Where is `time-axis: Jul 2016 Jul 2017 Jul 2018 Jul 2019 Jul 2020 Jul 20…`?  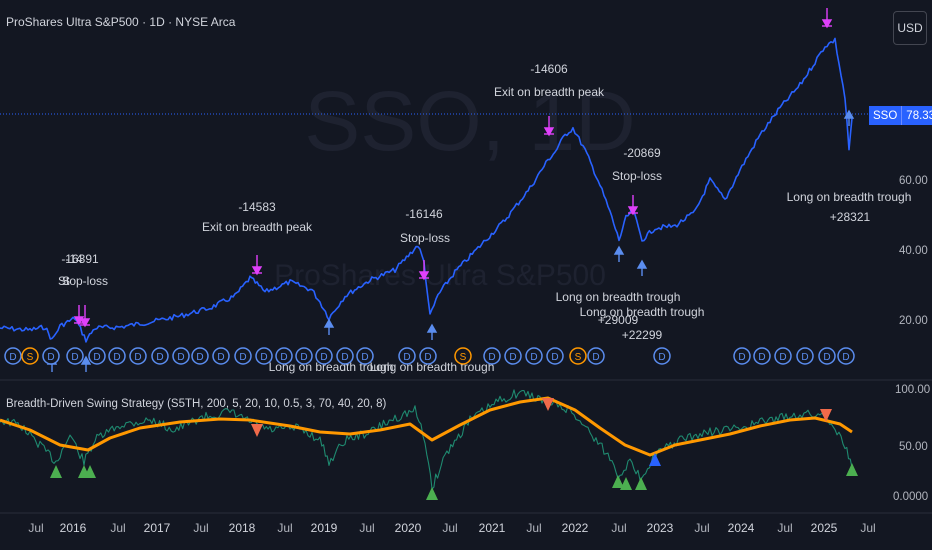
time-axis: Jul 2016 Jul 2017 Jul 2018 Jul 2019 Jul 2020 Jul 20… is located at coordinates (451, 528).